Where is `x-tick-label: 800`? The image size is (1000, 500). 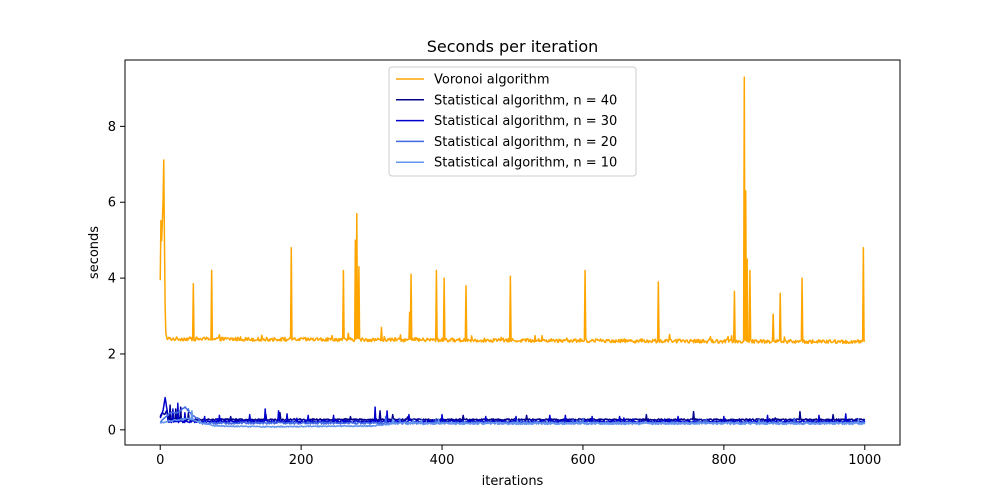 x-tick-label: 800 is located at coordinates (723, 460).